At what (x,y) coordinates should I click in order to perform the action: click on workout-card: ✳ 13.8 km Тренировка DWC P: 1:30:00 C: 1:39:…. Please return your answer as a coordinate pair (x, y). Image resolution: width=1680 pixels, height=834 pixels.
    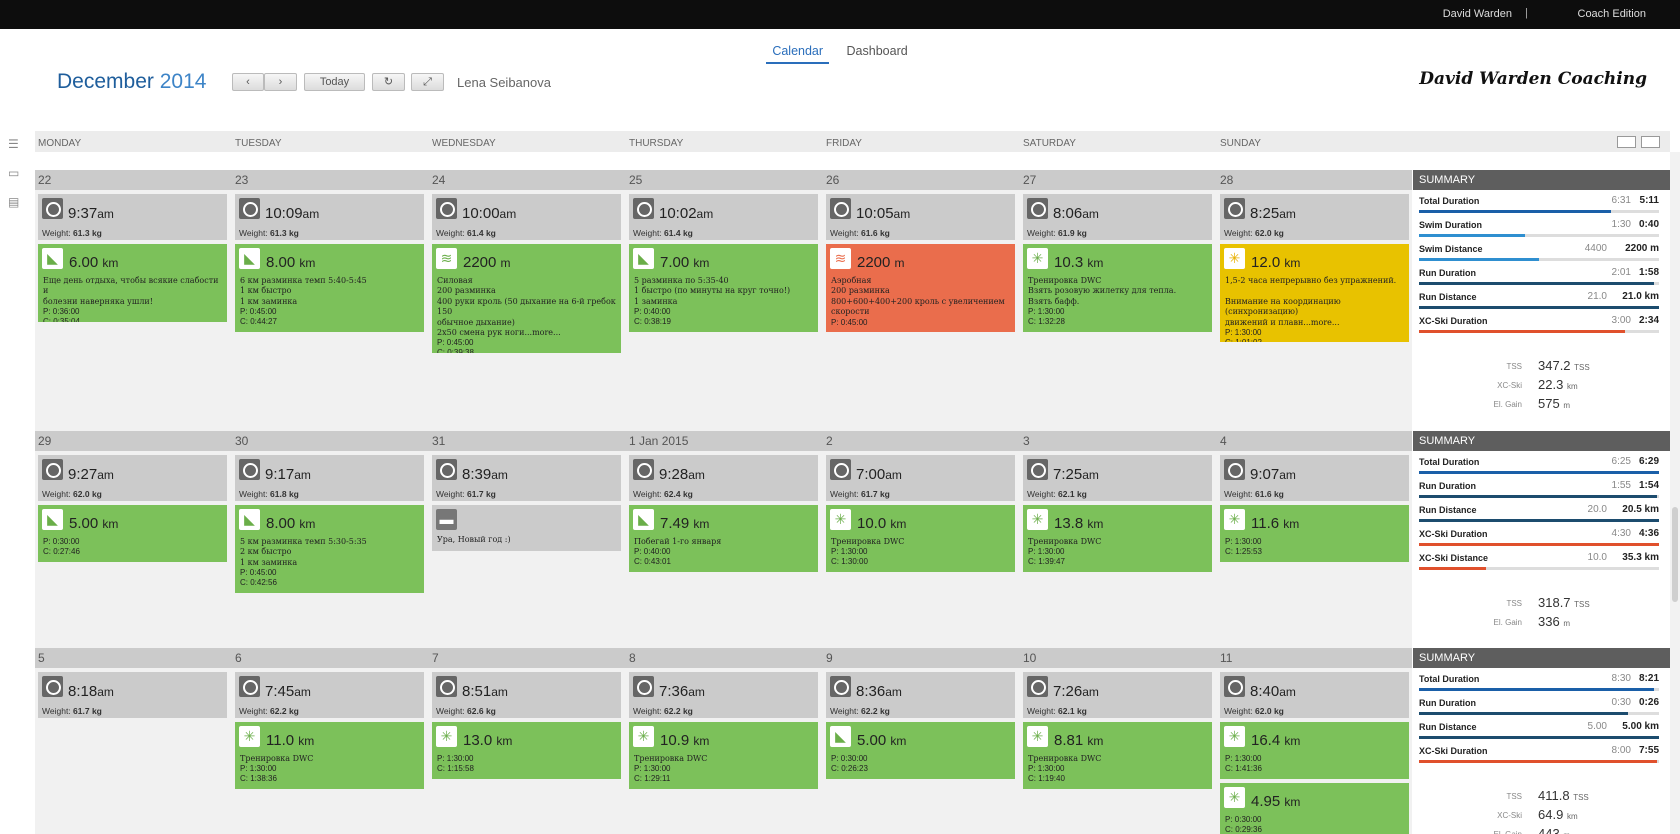
    Looking at the image, I should click on (1117, 538).